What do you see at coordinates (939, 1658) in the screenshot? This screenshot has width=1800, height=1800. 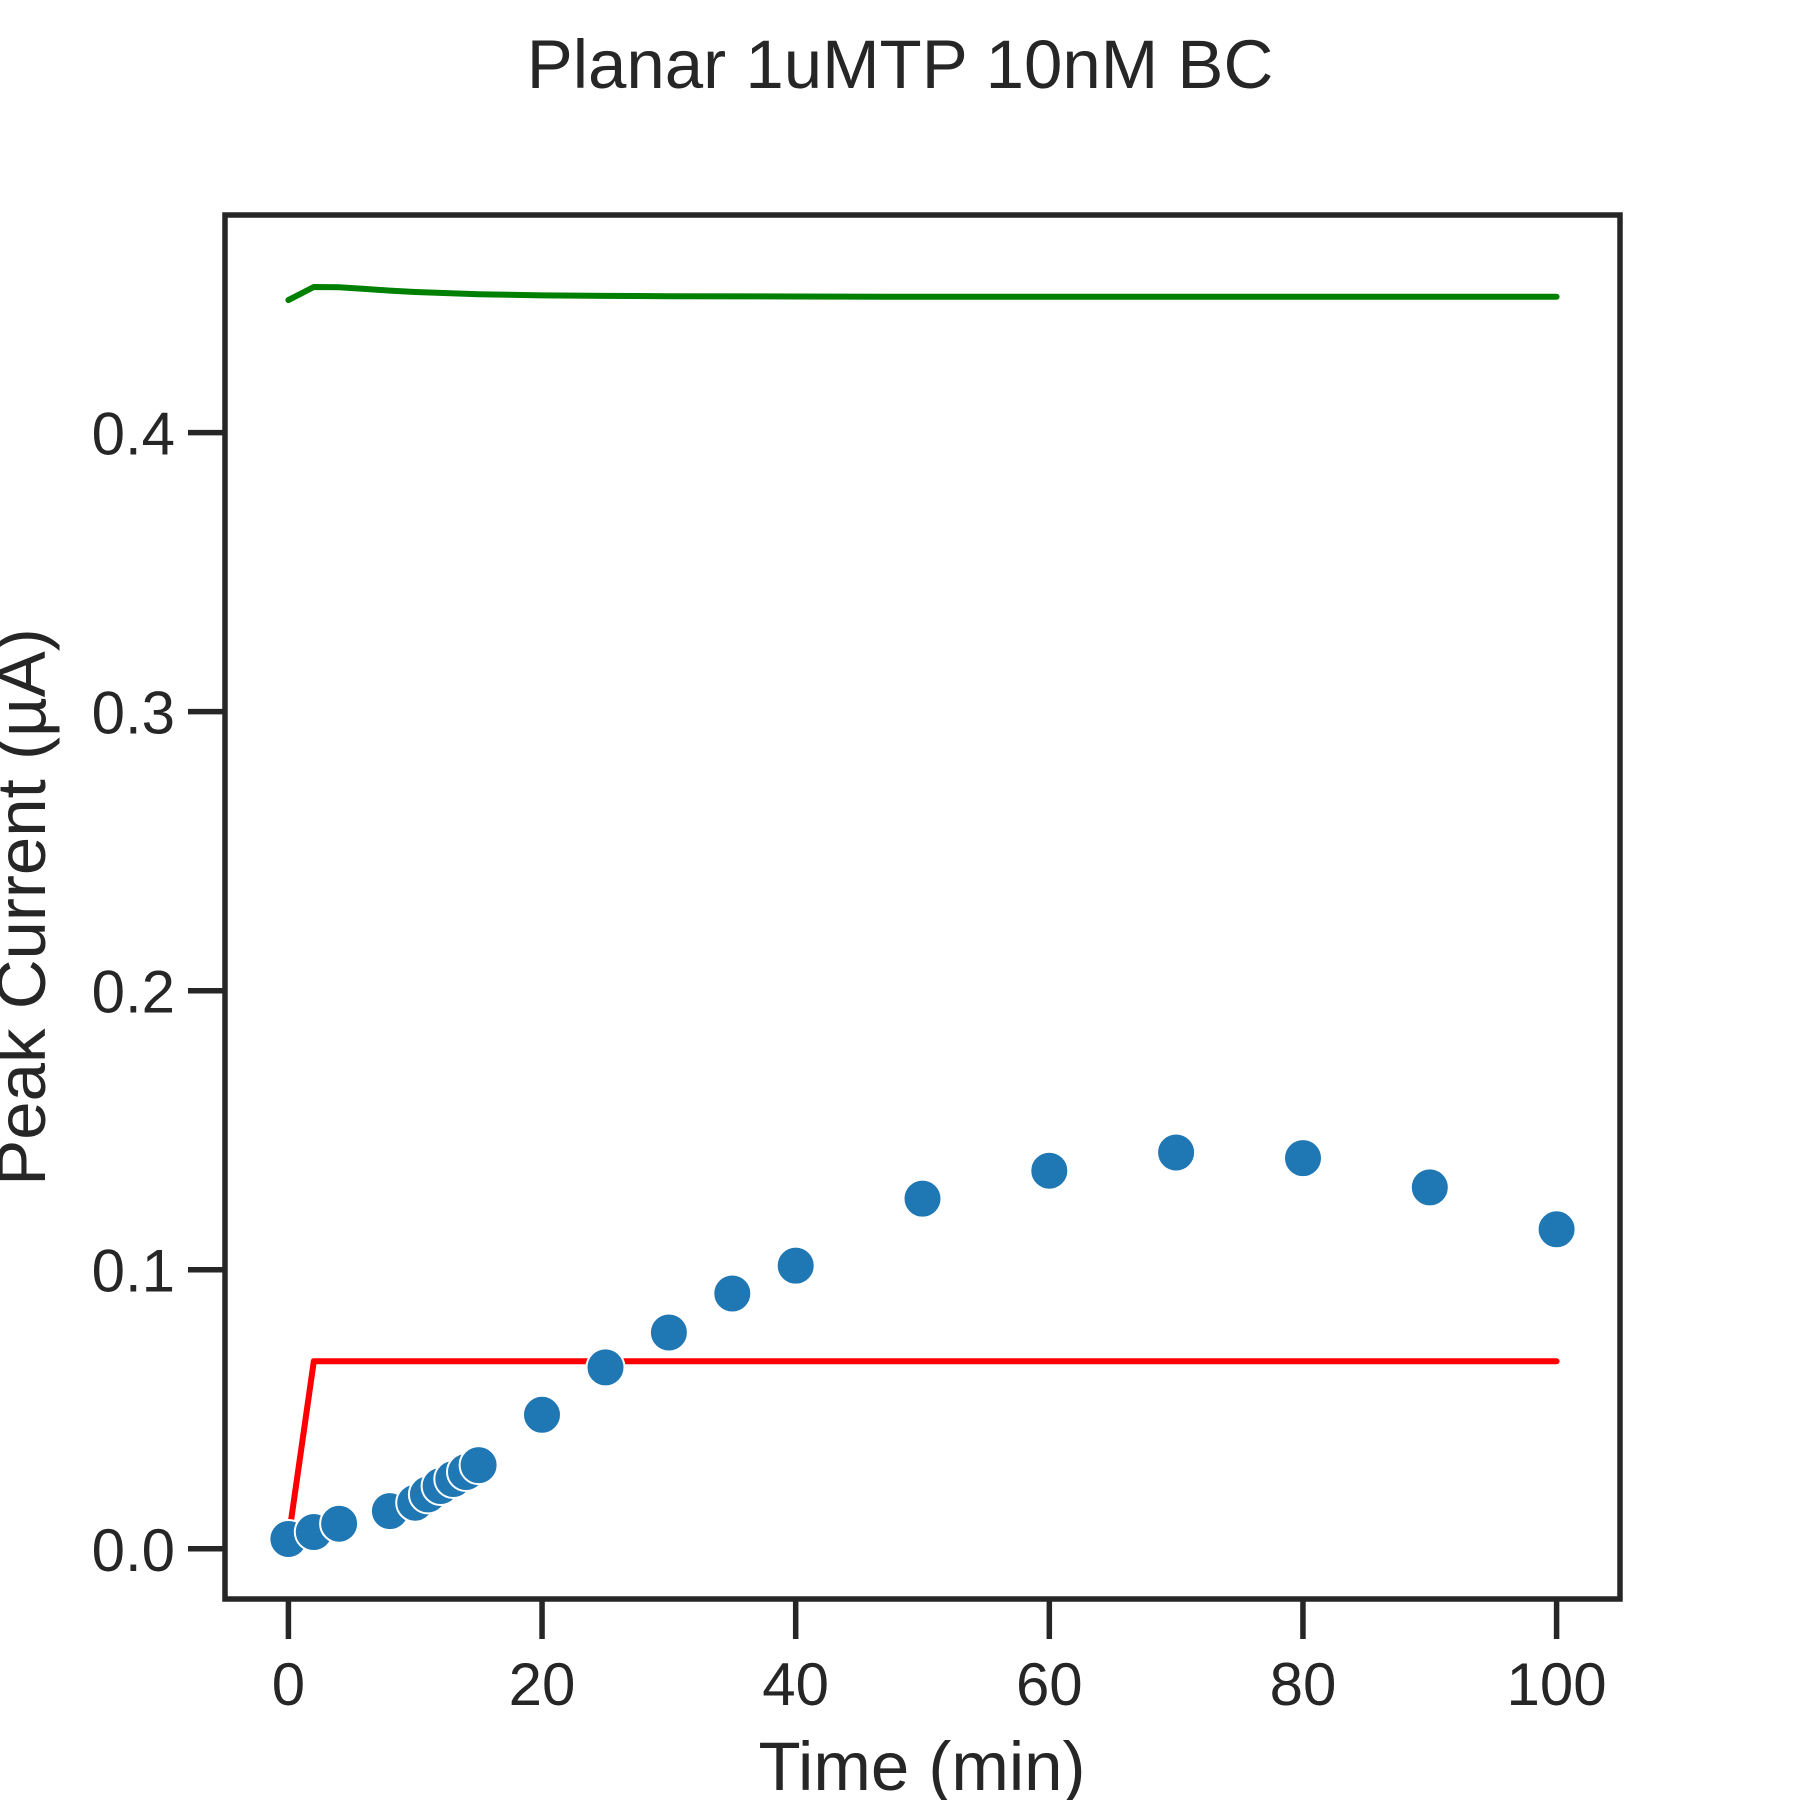 I see `x-axis: 0 20 40 60 80 100` at bounding box center [939, 1658].